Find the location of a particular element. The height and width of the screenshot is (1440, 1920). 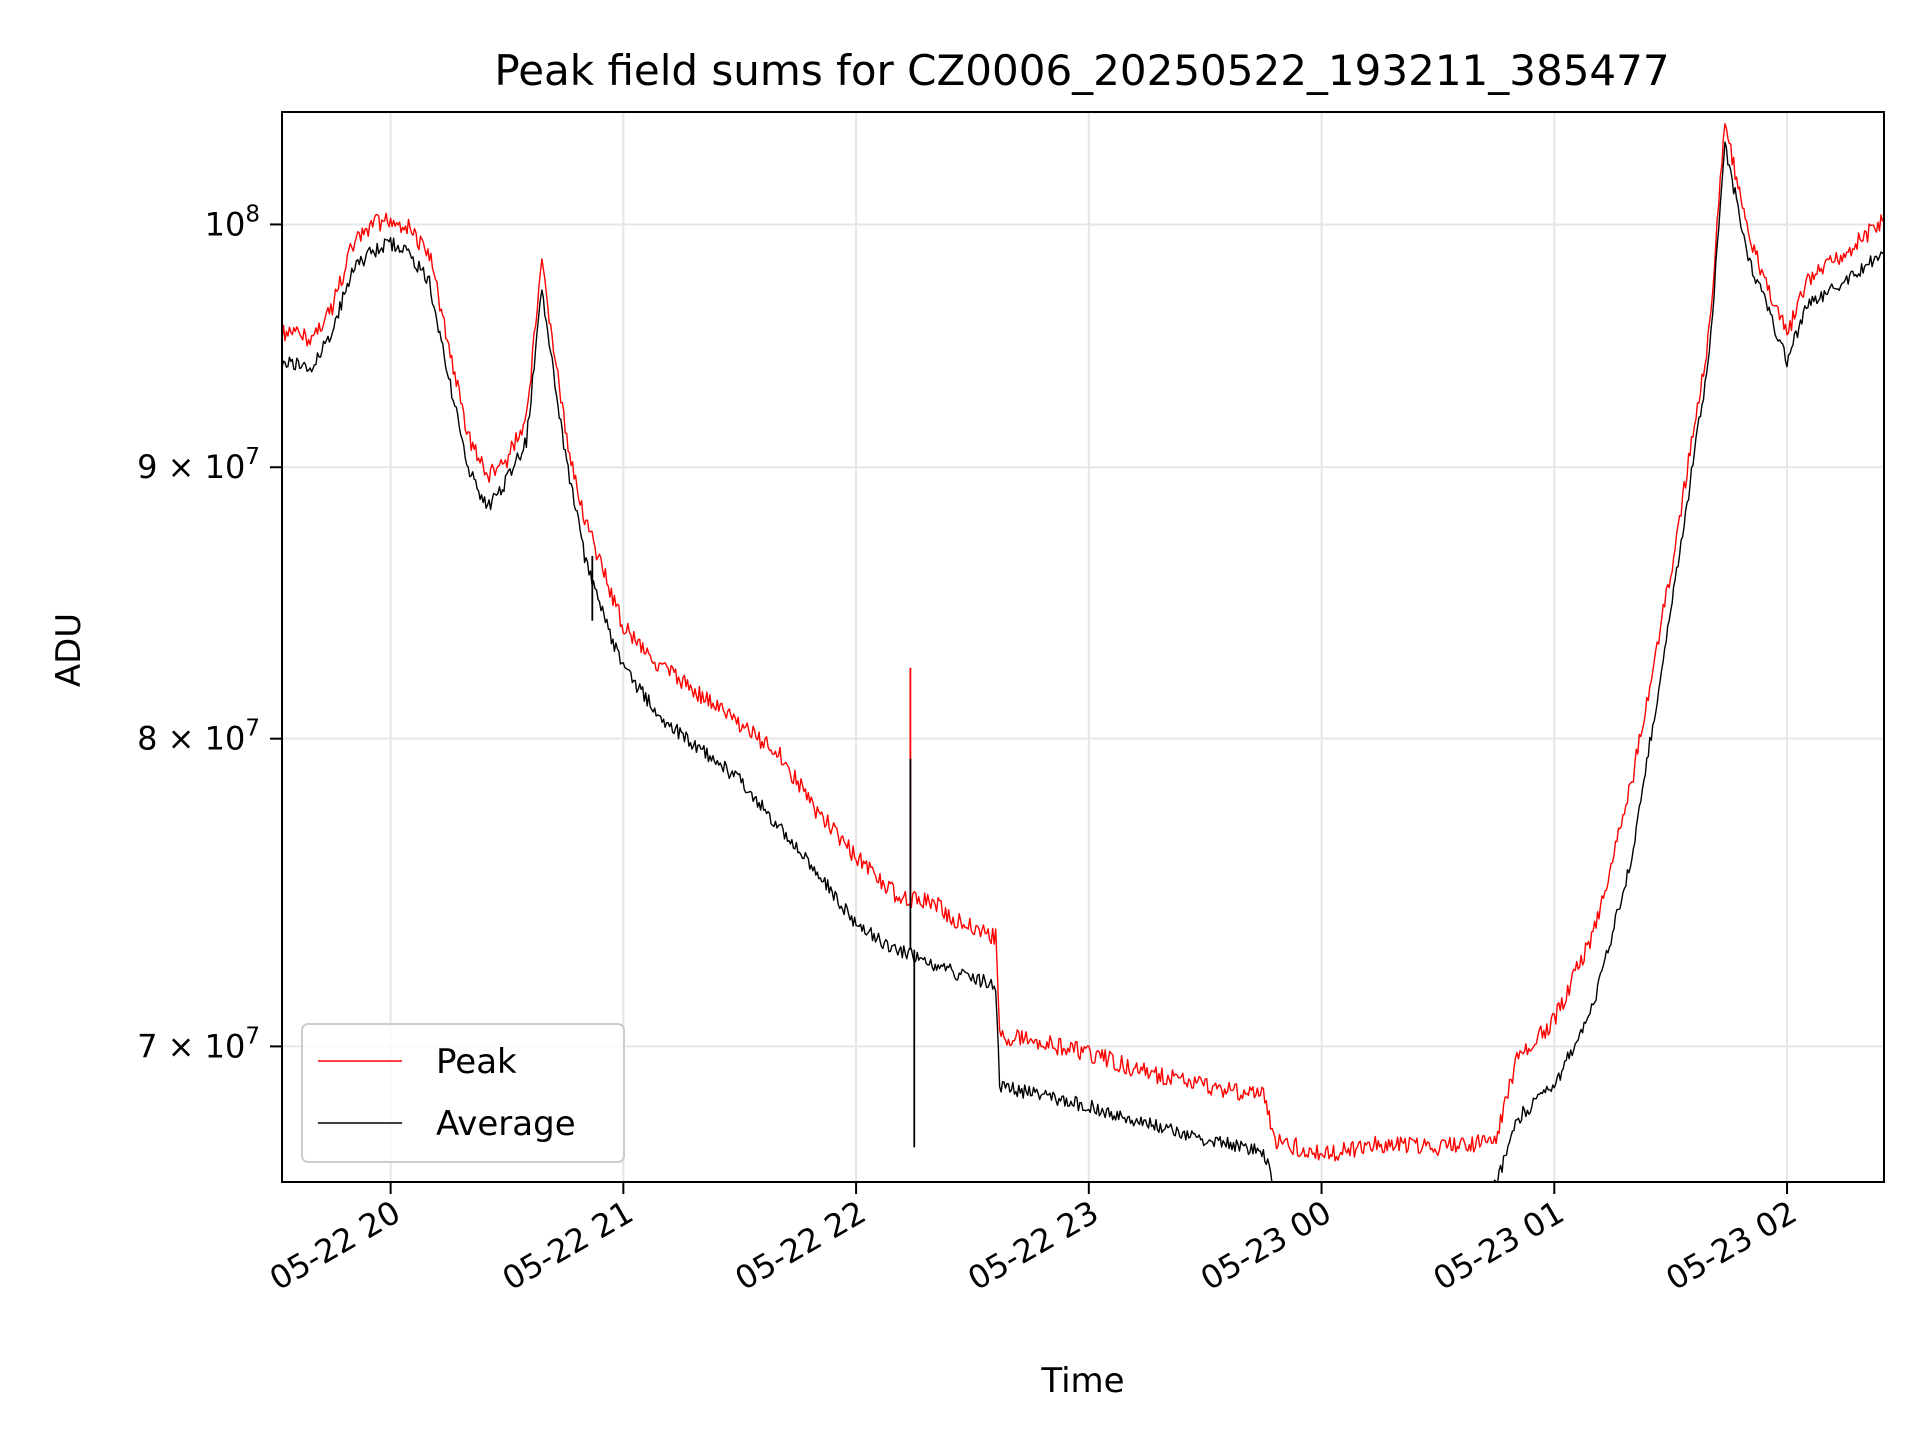

y-tick-label: 108 is located at coordinates (232, 222).